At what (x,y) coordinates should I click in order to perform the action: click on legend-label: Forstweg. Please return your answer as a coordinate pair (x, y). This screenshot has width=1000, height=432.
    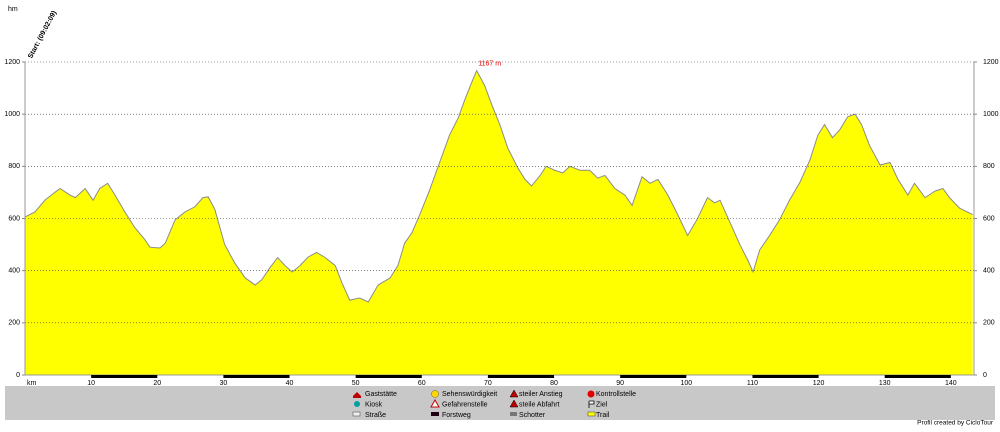
    Looking at the image, I should click on (456, 415).